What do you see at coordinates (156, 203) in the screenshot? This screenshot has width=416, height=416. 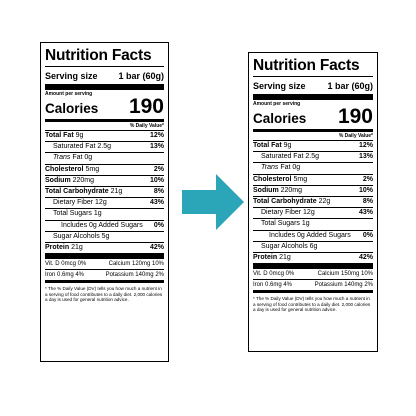 I see `nutrient-dv: 43%` at bounding box center [156, 203].